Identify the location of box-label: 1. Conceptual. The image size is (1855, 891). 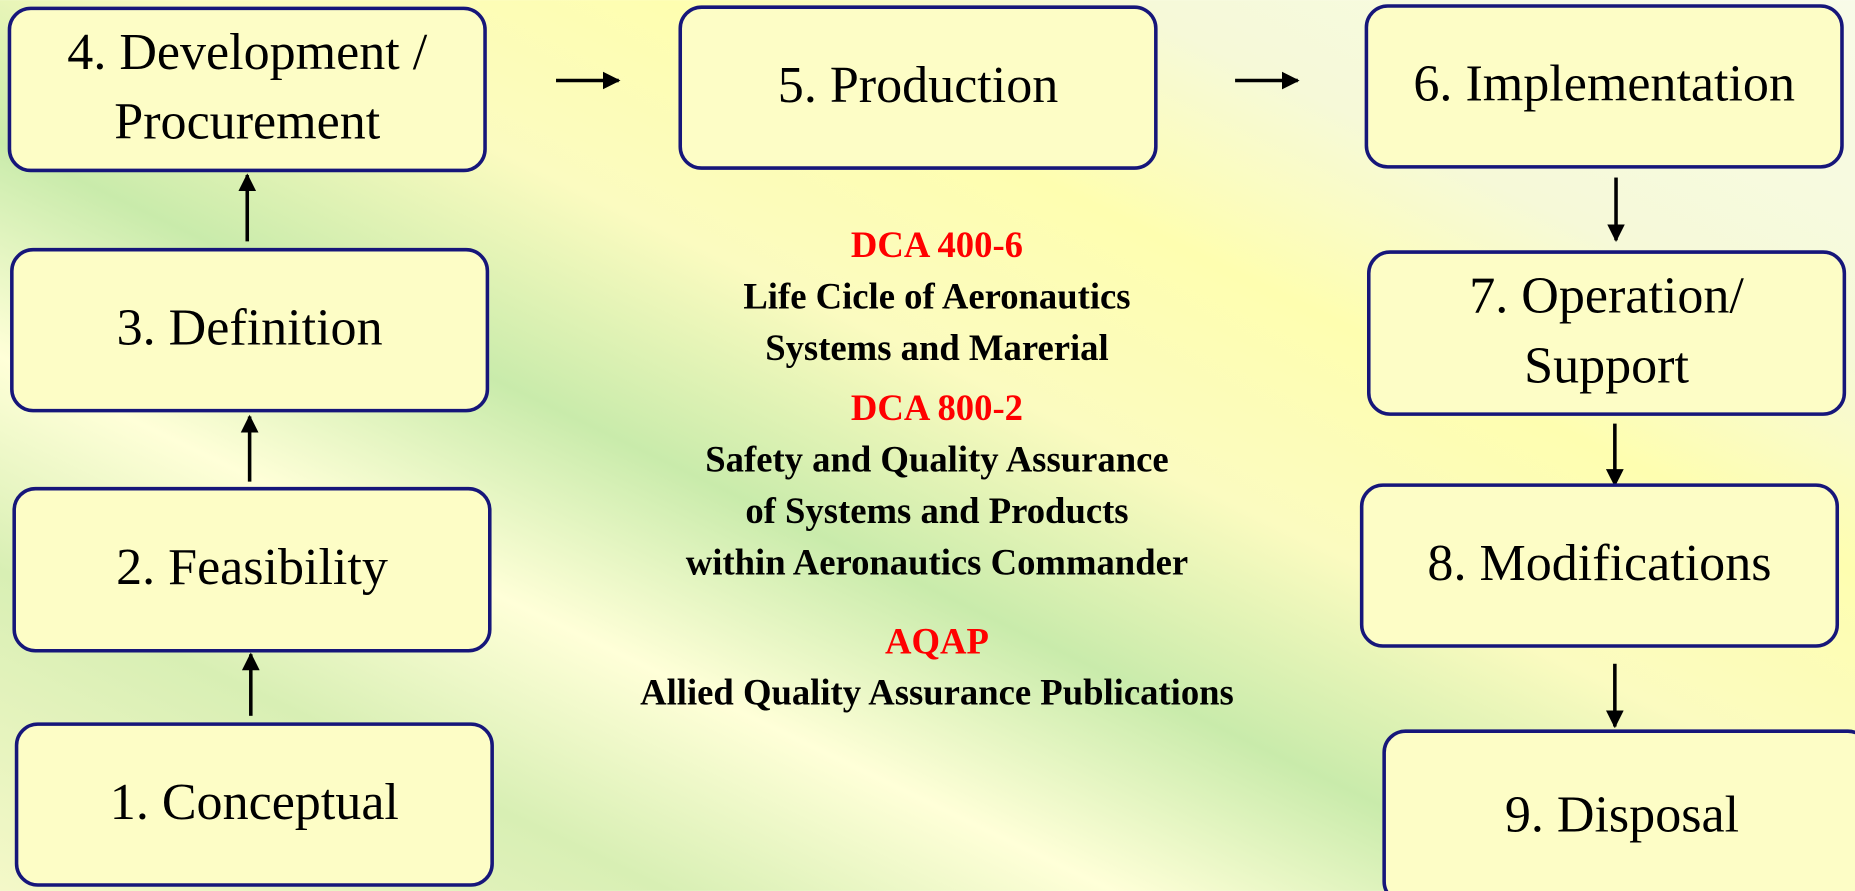
(254, 802).